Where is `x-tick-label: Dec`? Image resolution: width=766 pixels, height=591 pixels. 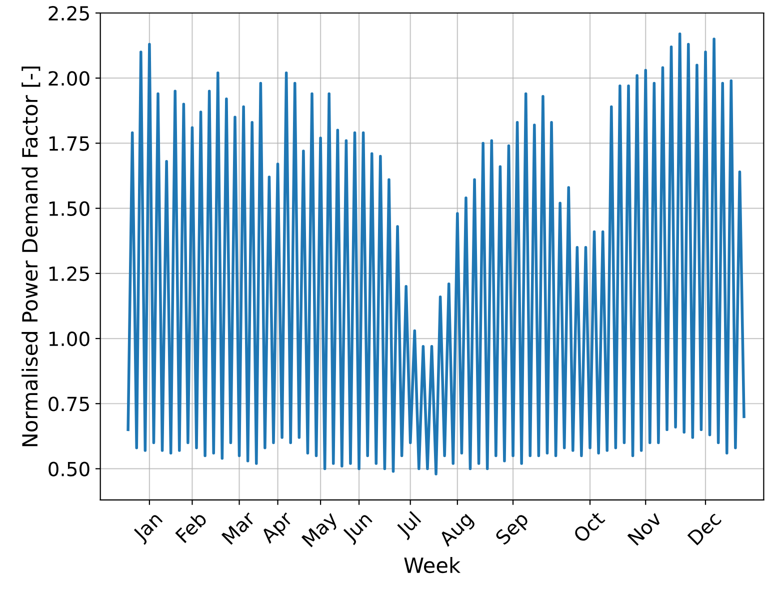 x-tick-label: Dec is located at coordinates (704, 528).